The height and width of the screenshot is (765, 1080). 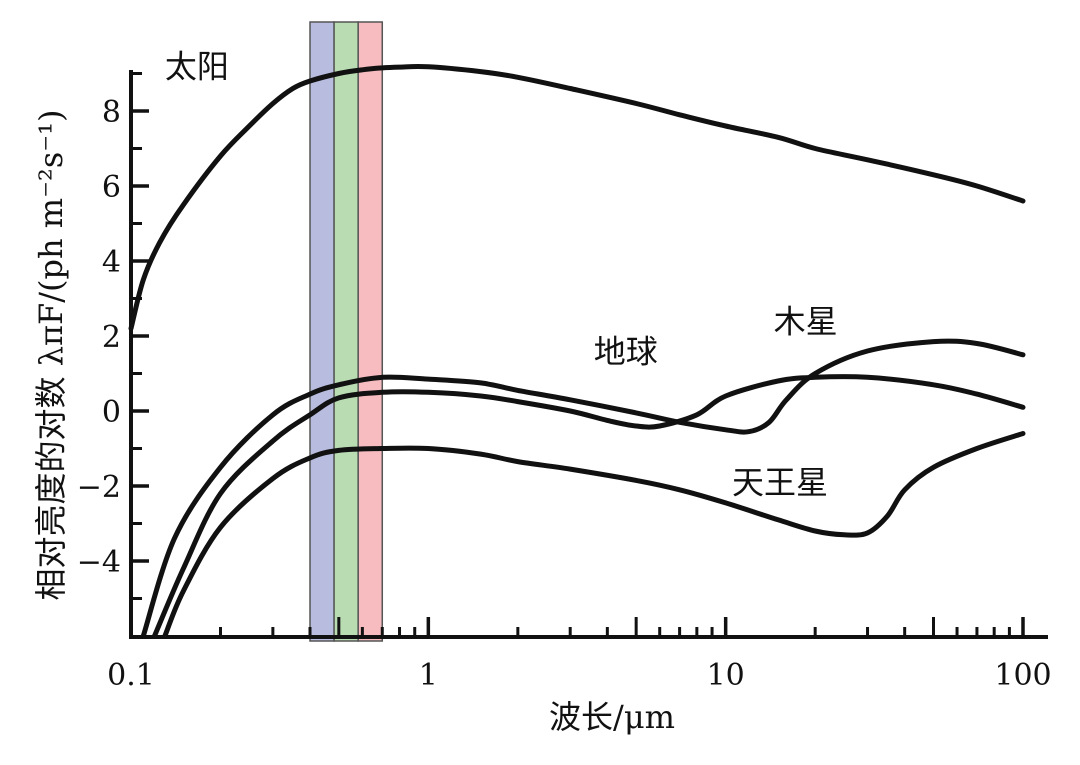 I want to click on y-tick-label: 6, so click(x=111, y=187).